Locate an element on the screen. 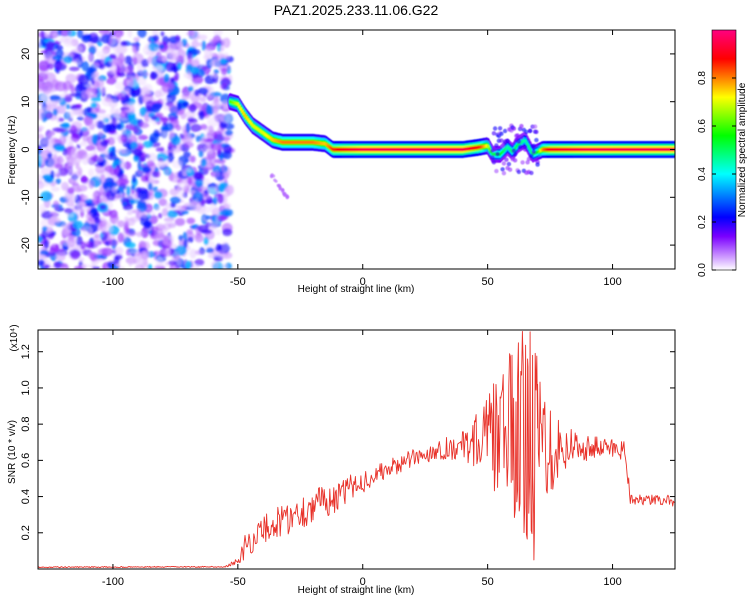 The height and width of the screenshot is (600, 750). y-tick-label: 10 is located at coordinates (26, 102).